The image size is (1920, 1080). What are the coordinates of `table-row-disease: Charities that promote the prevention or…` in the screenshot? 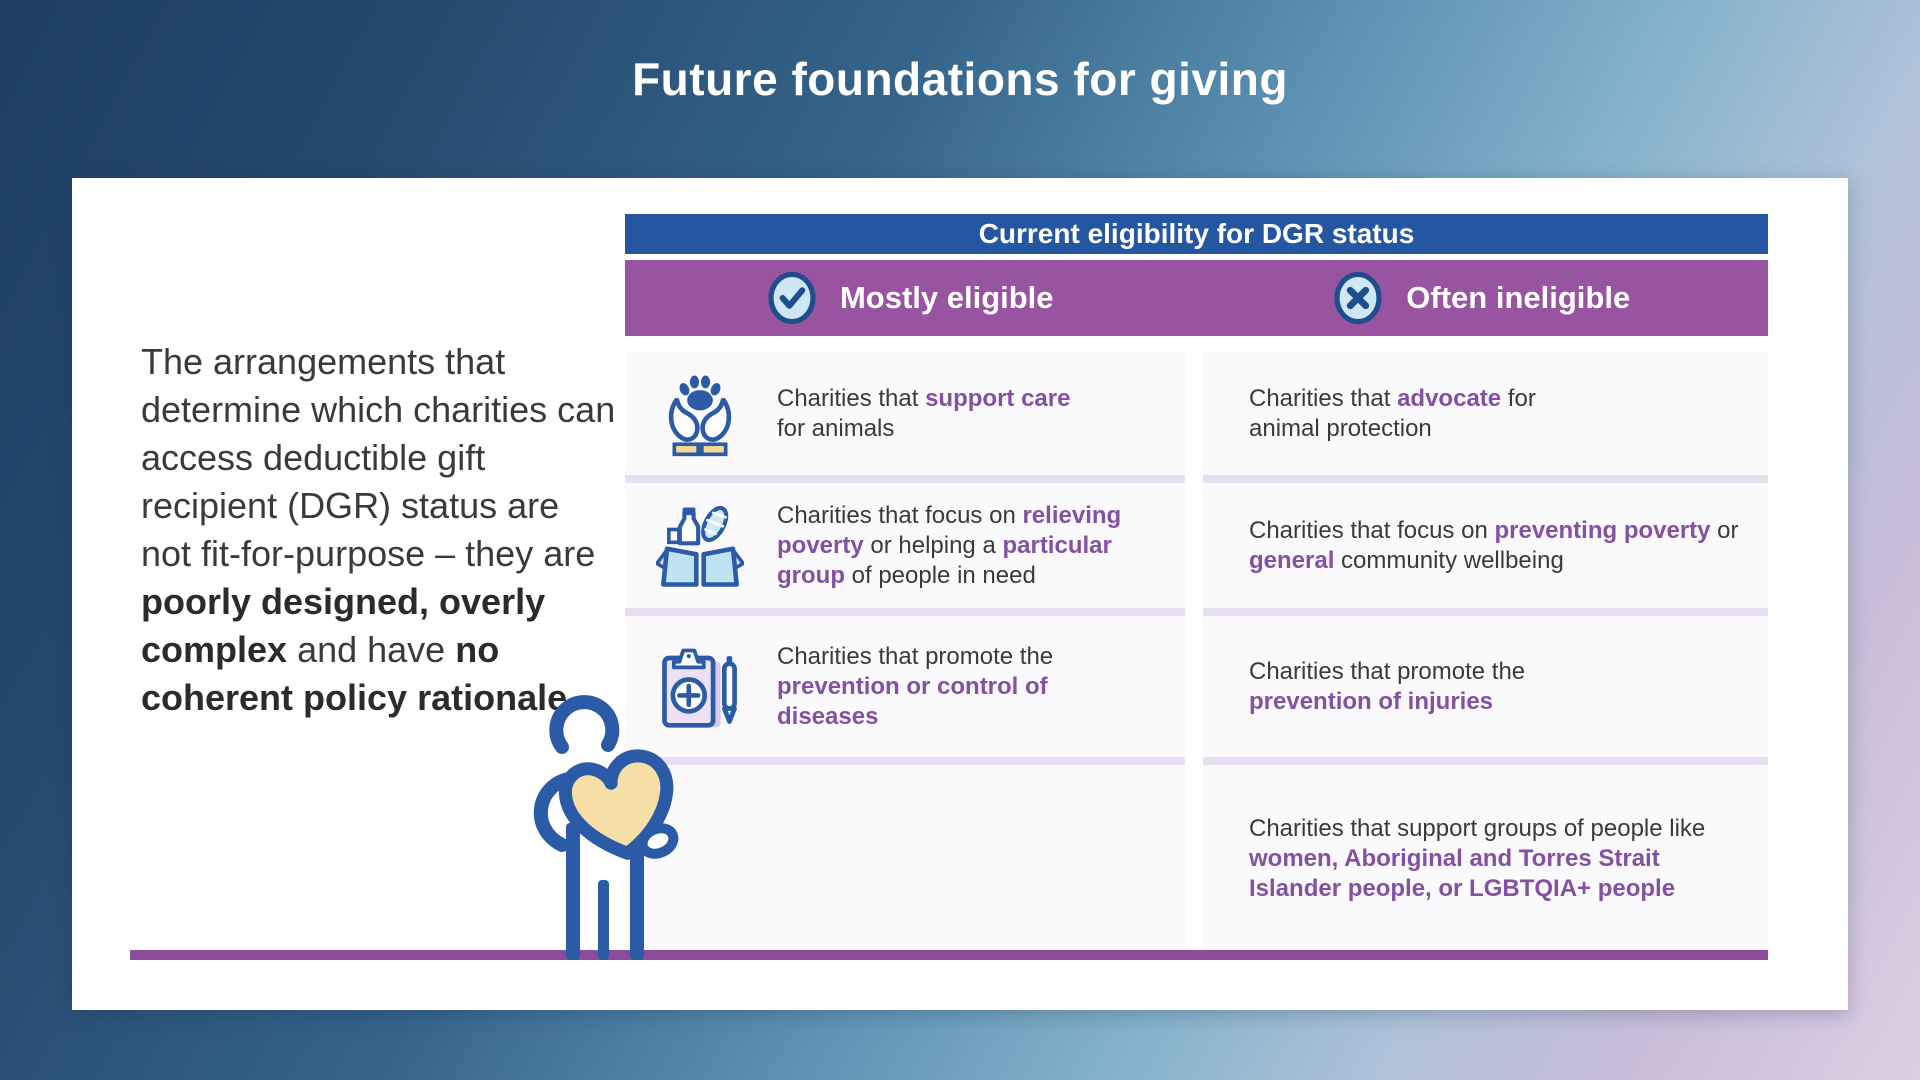 It's located at (1196, 686).